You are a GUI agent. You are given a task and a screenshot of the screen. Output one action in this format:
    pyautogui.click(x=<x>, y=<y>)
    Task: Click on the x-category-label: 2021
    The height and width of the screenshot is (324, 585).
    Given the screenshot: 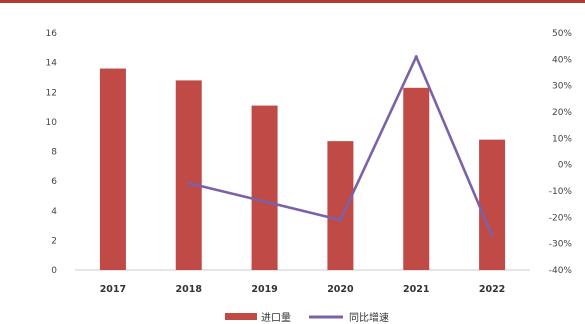 What is the action you would take?
    pyautogui.click(x=416, y=289)
    